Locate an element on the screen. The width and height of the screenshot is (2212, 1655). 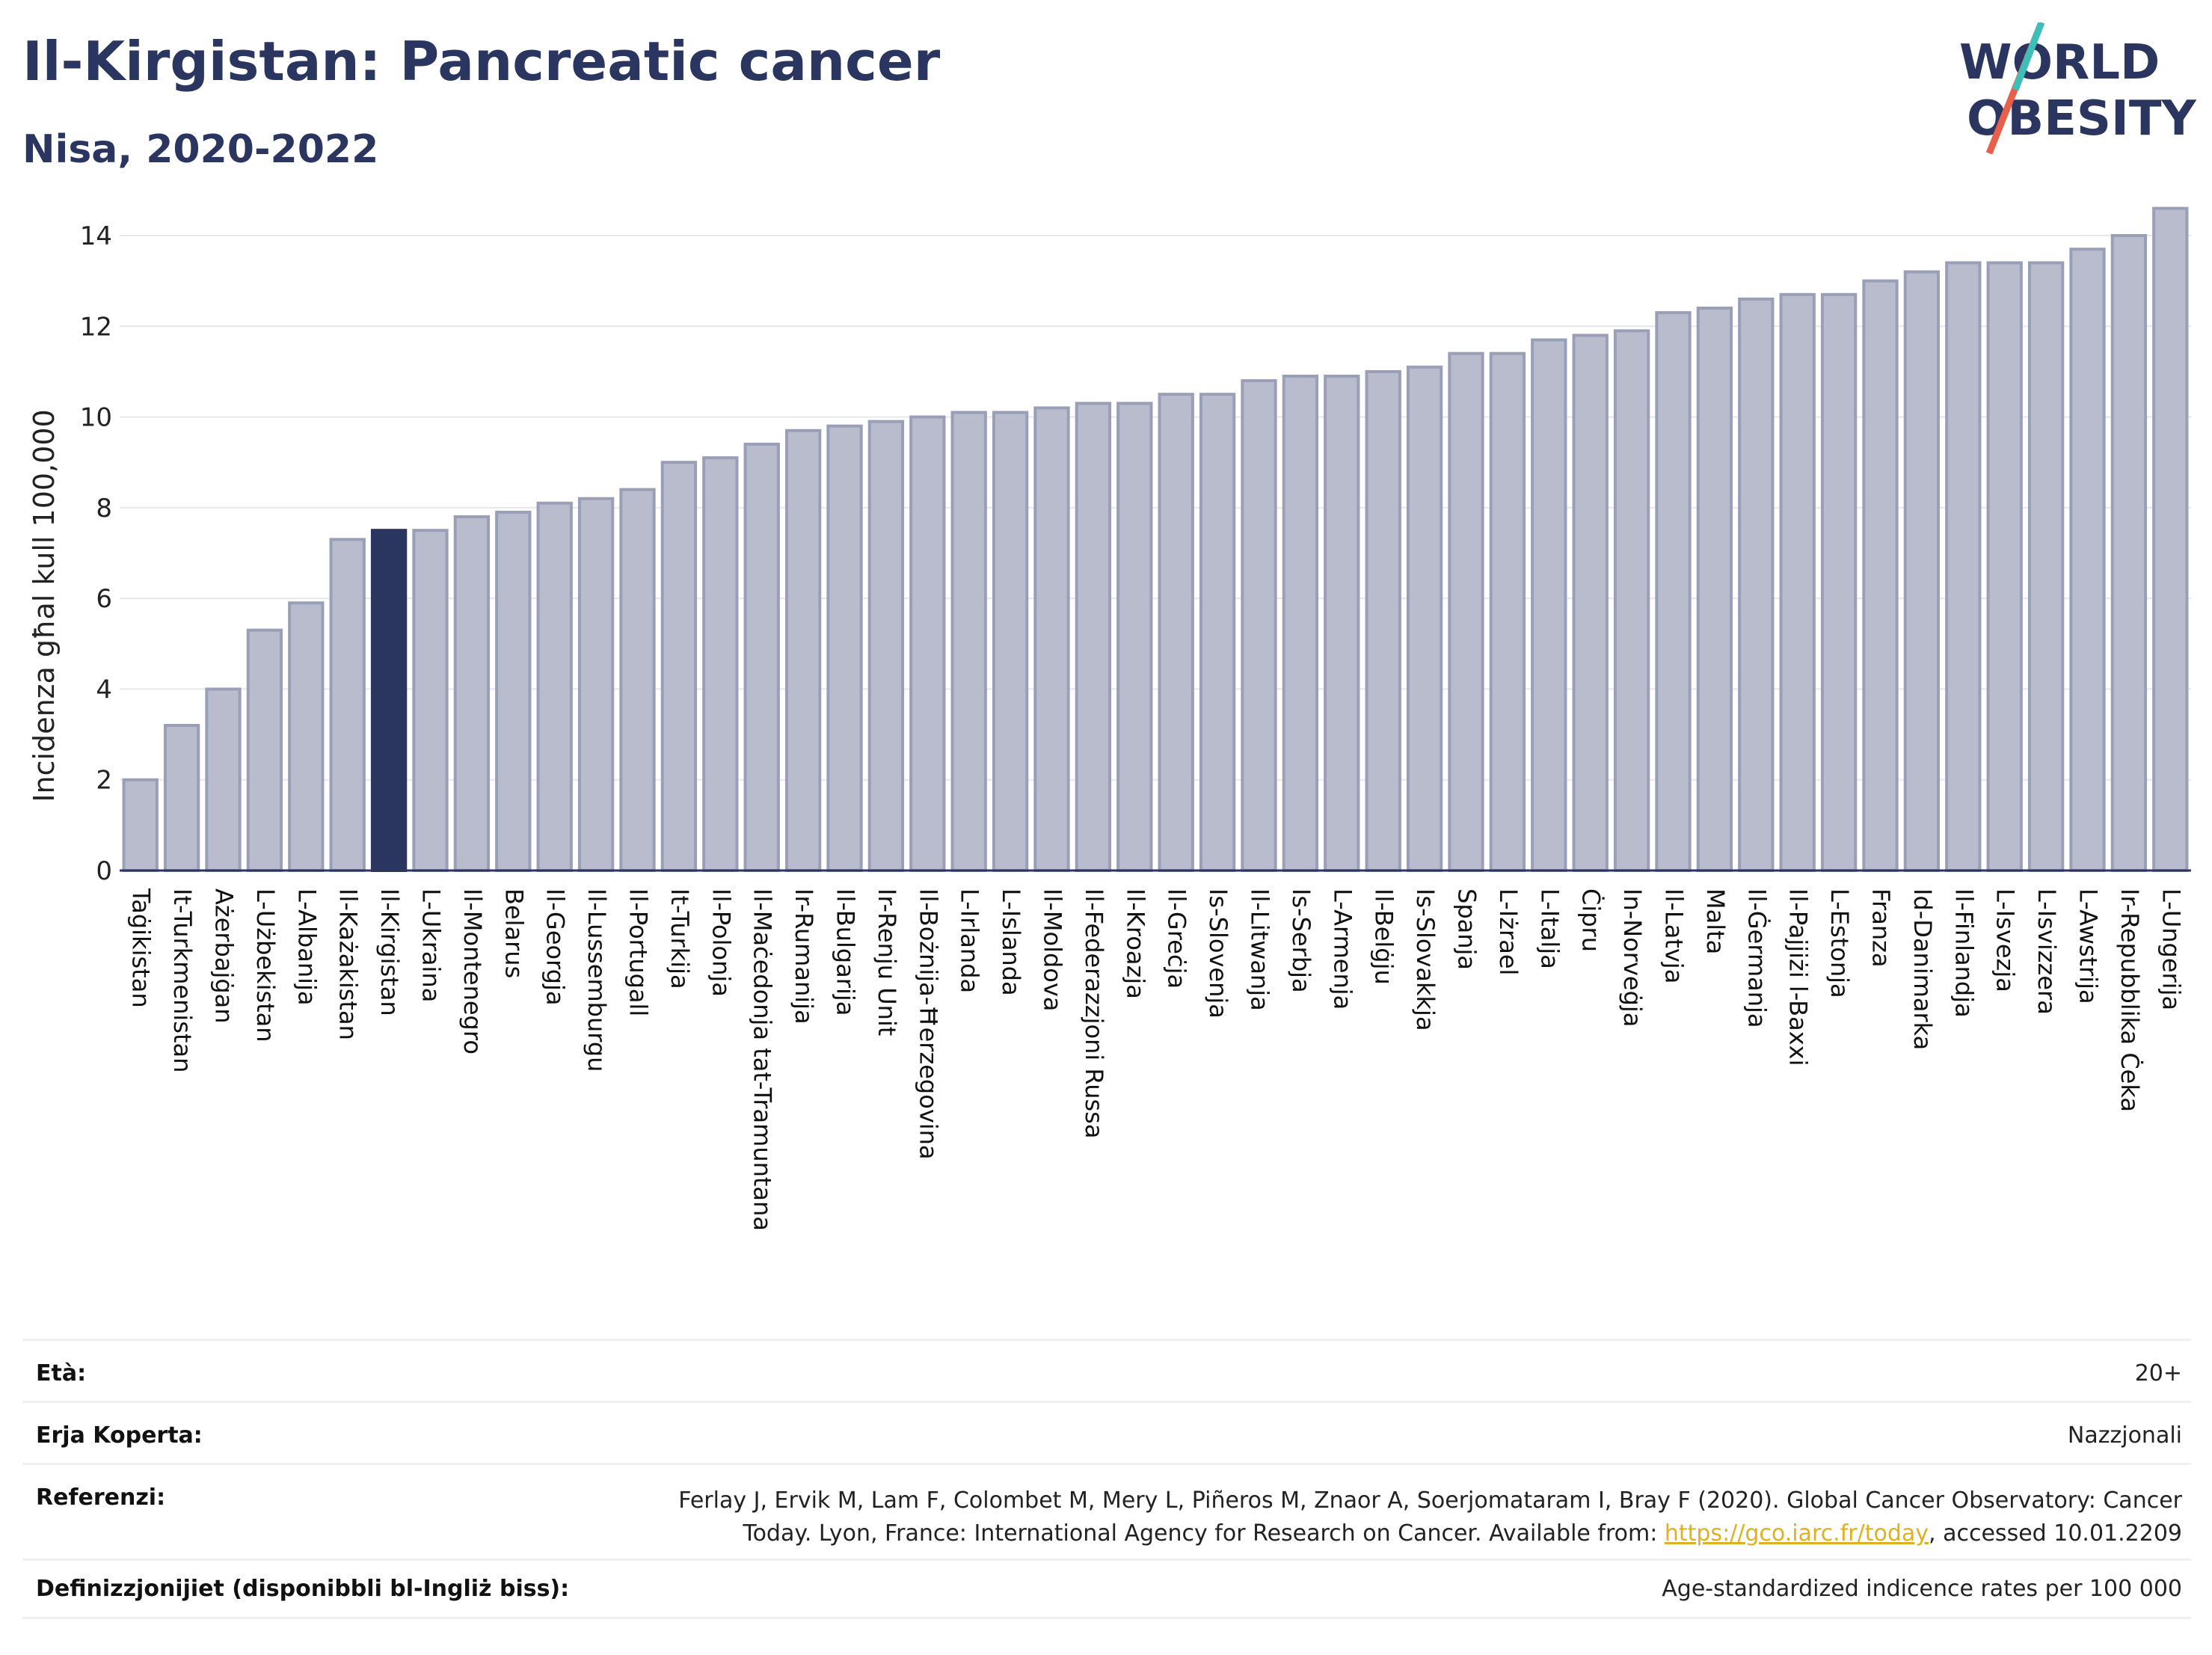
x-tick-label: L-Ungerija is located at coordinates (2171, 949).